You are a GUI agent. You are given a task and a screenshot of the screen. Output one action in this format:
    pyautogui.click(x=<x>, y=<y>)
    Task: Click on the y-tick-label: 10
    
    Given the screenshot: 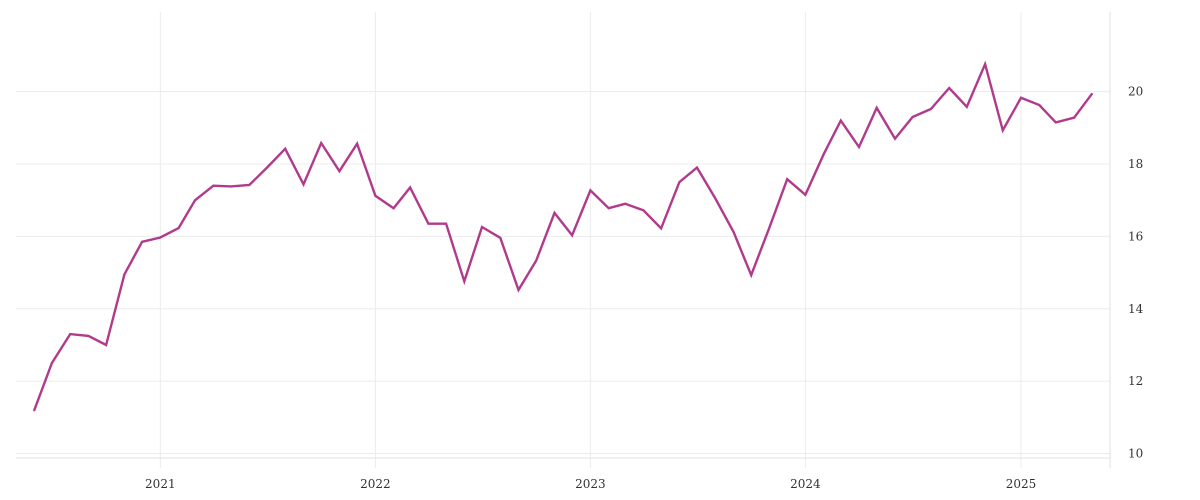 What is the action you would take?
    pyautogui.click(x=1135, y=454)
    